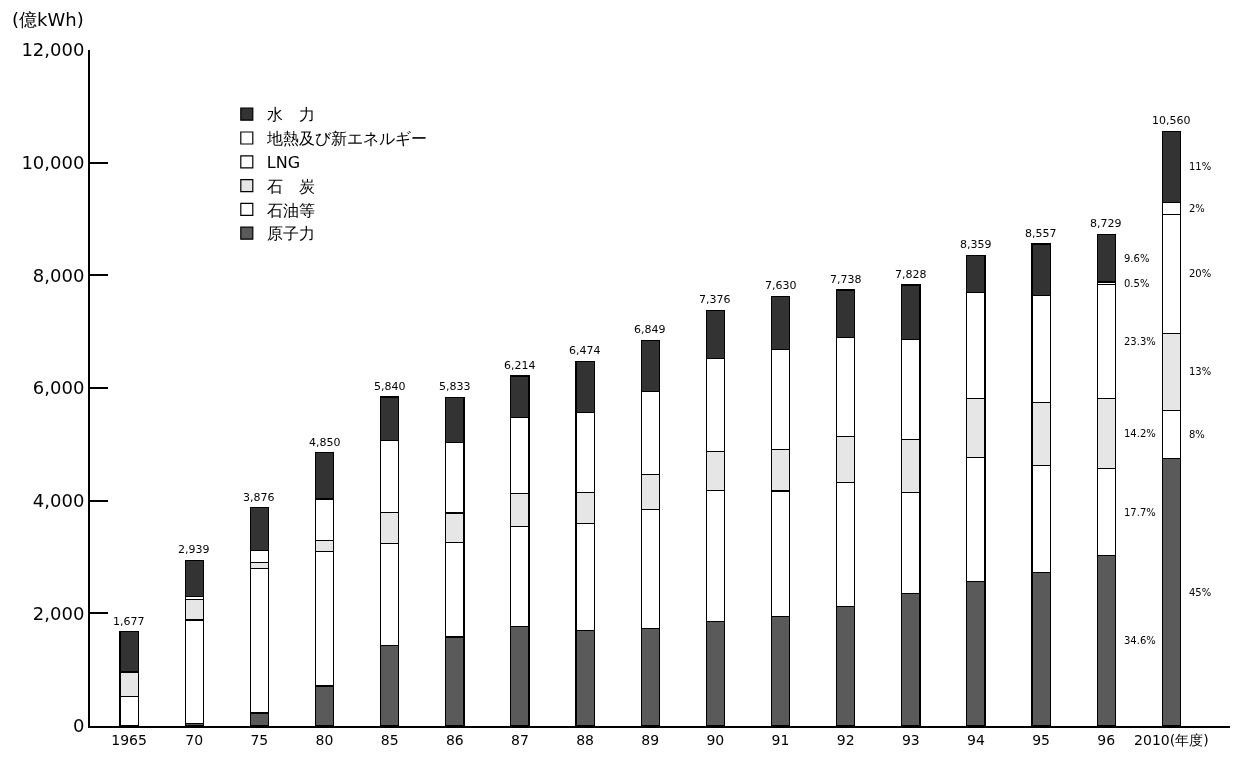 The width and height of the screenshot is (1260, 766). I want to click on y-tick-label: 4,000, so click(58, 500).